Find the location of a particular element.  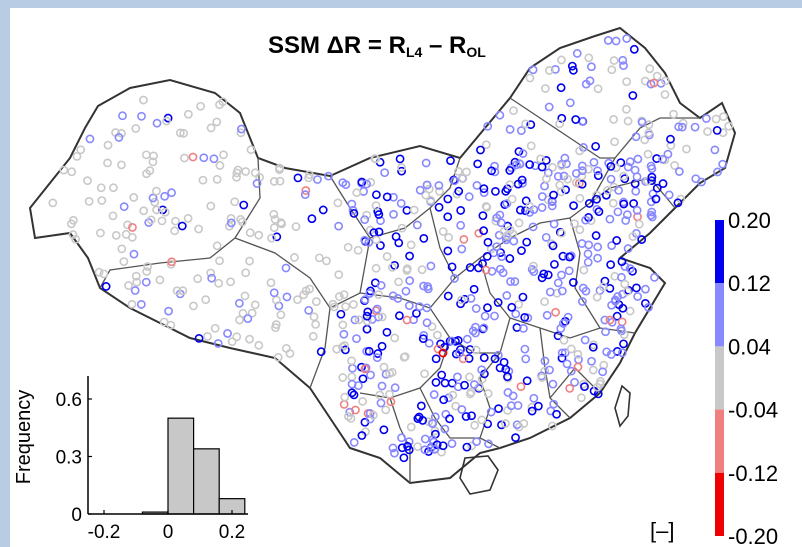

colorbar-bin is located at coordinates (719, 252).